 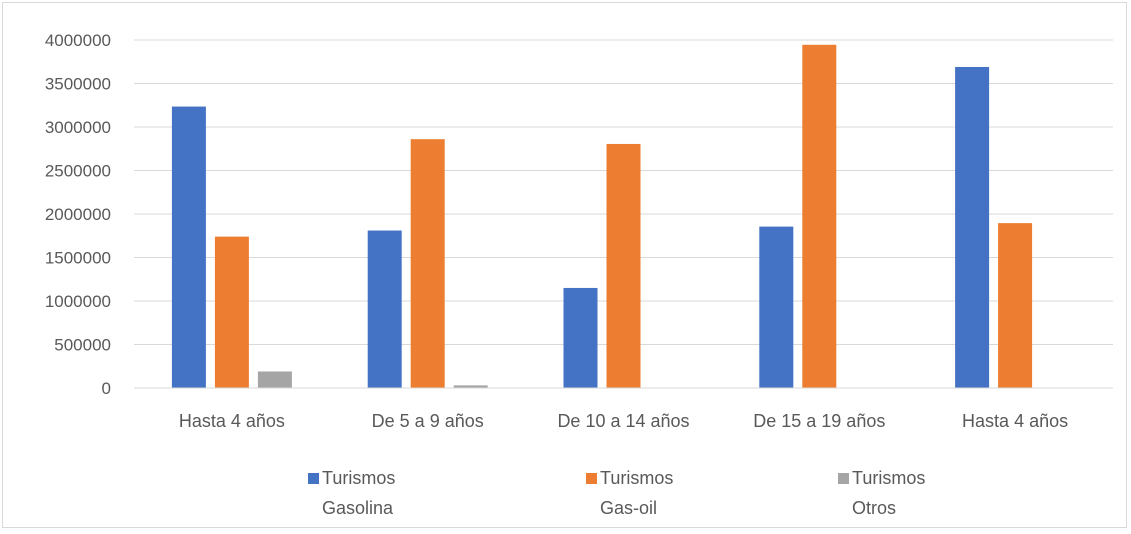 I want to click on y-tick-label: 1500000, so click(x=78, y=258).